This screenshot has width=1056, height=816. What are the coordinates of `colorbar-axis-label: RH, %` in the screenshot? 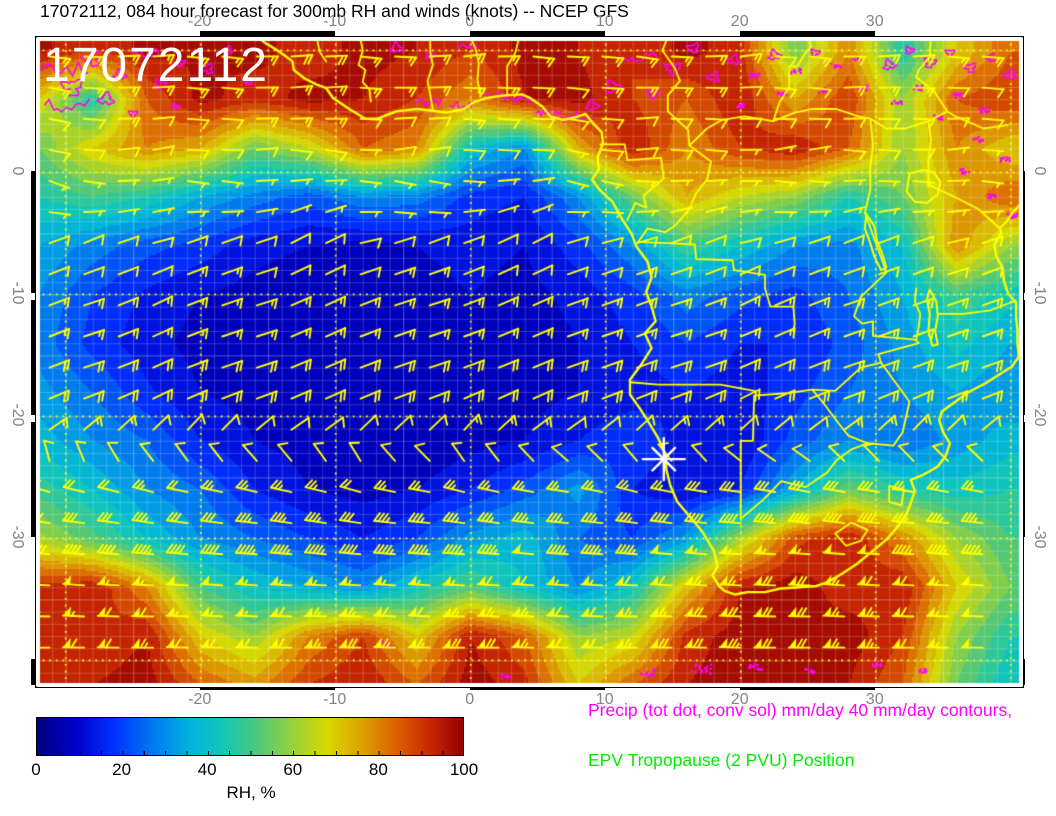 It's located at (251, 792).